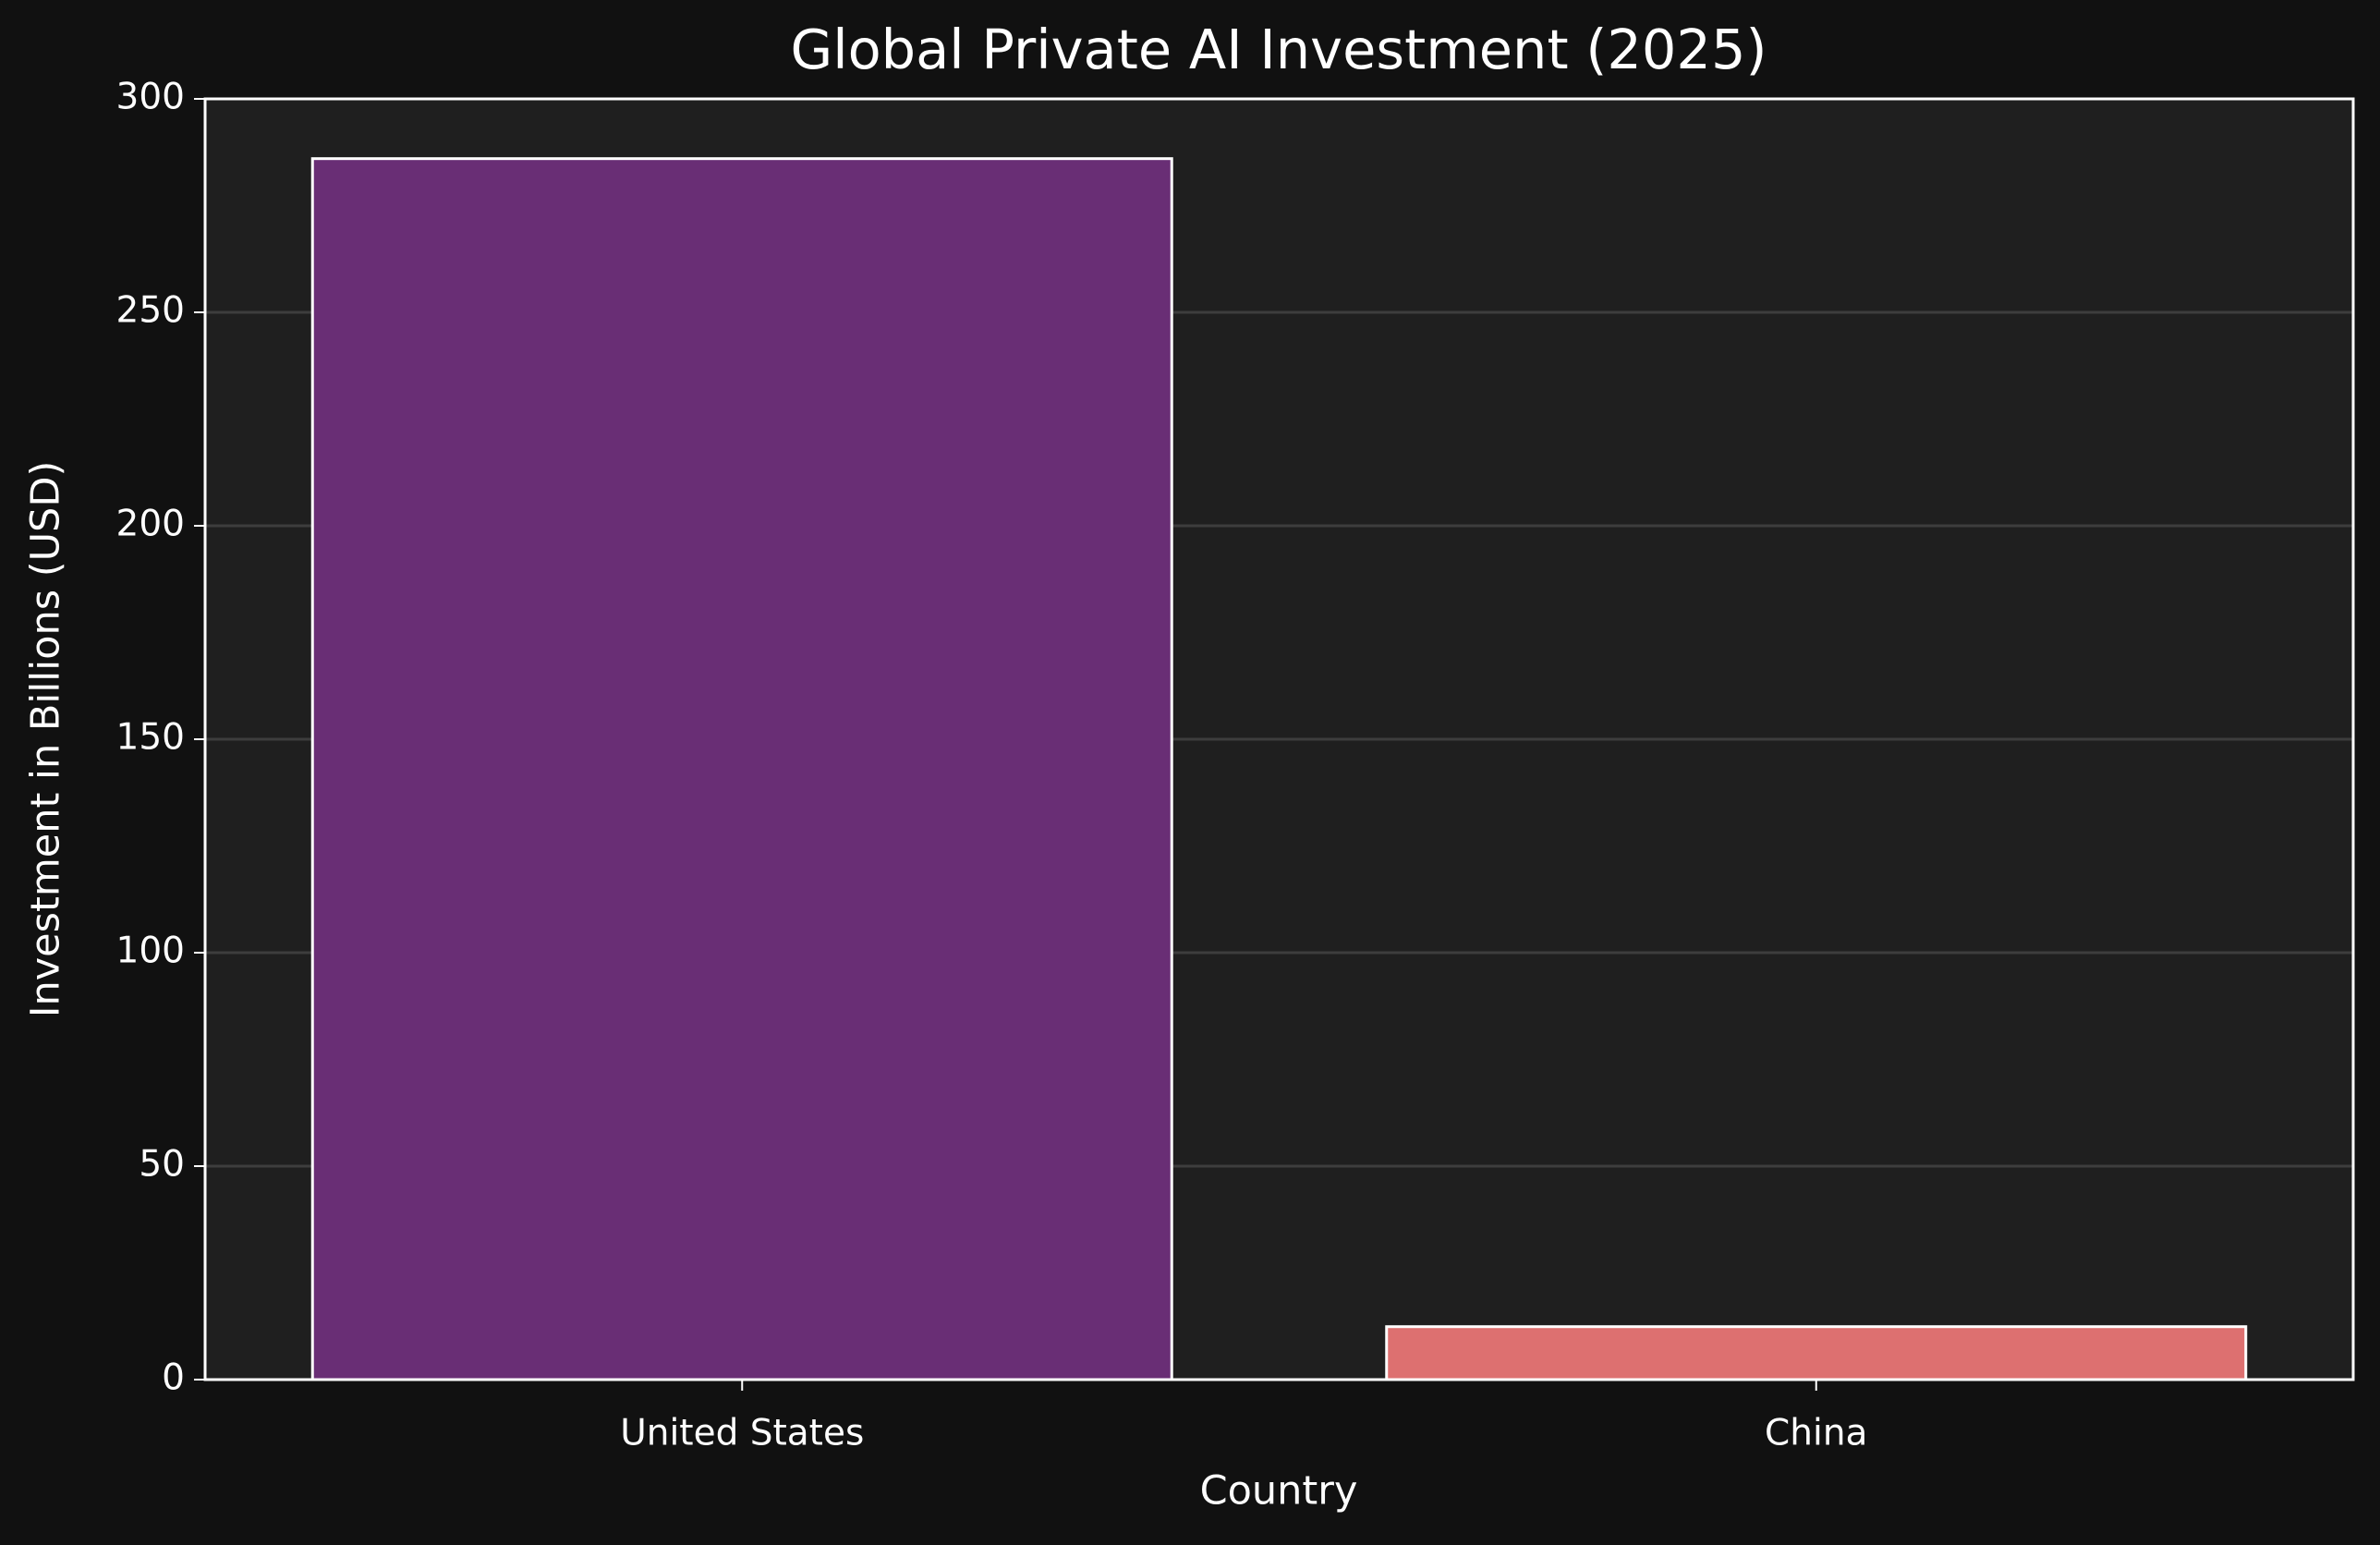  What do you see at coordinates (173, 1378) in the screenshot?
I see `y-tick-label: 0` at bounding box center [173, 1378].